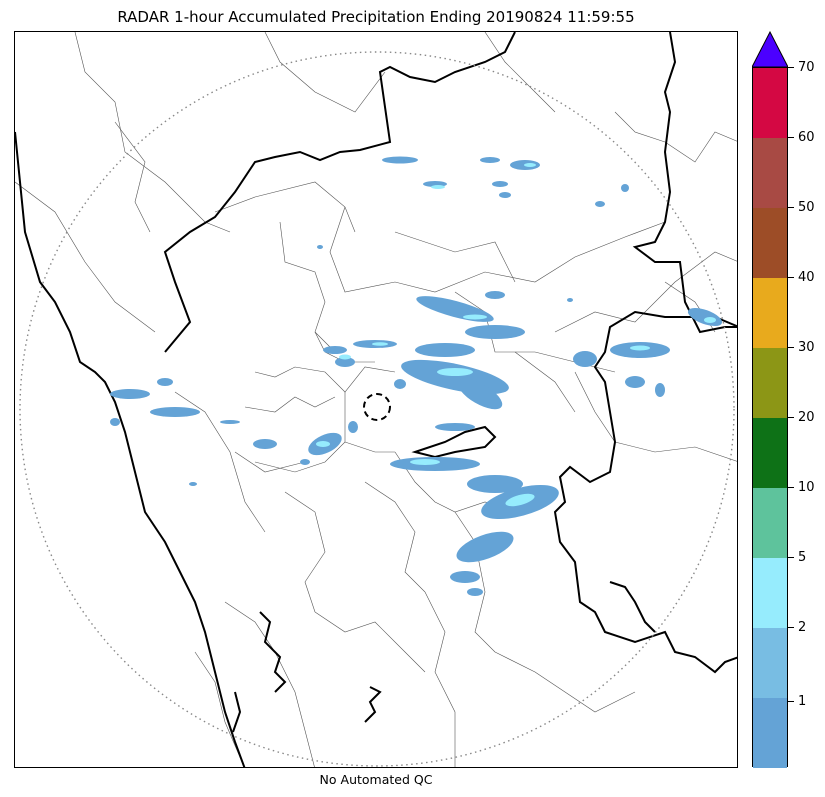 The width and height of the screenshot is (825, 797). I want to click on colorbar-tick-label: 40, so click(806, 277).